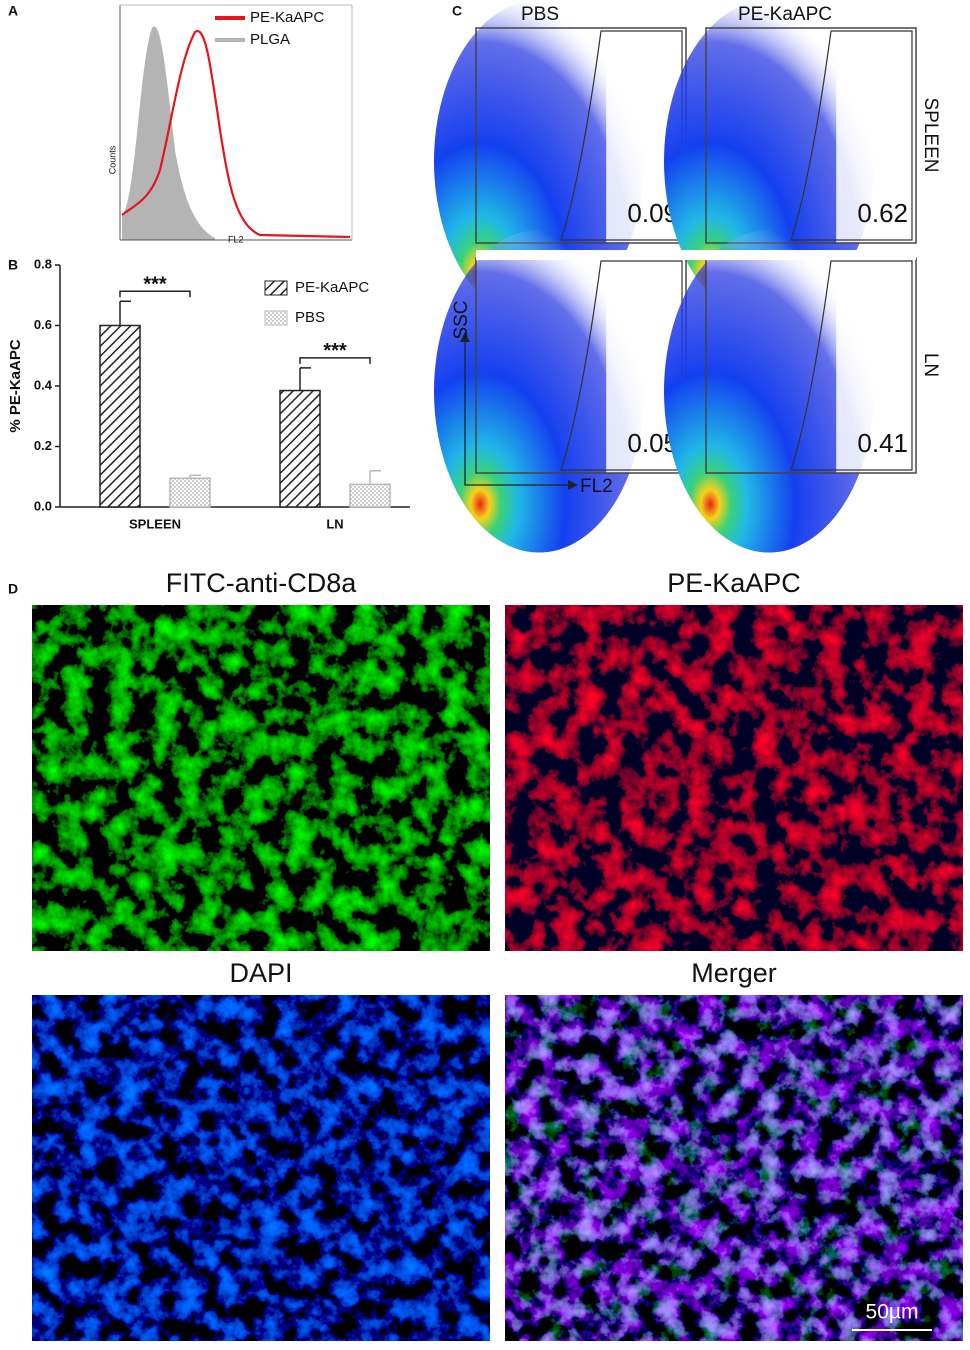 This screenshot has width=970, height=1350. I want to click on y-axis-label: % PE-KaAPC, so click(15, 386).